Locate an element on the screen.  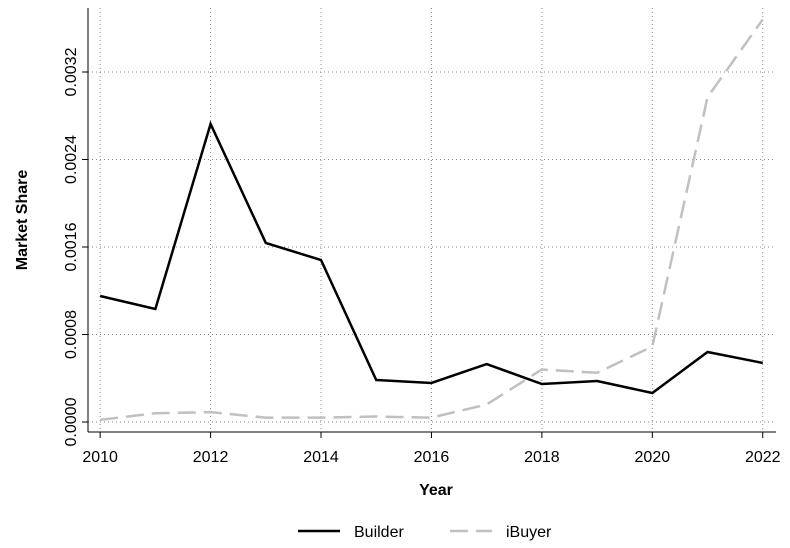
x-tick-label: 2016 is located at coordinates (432, 457).